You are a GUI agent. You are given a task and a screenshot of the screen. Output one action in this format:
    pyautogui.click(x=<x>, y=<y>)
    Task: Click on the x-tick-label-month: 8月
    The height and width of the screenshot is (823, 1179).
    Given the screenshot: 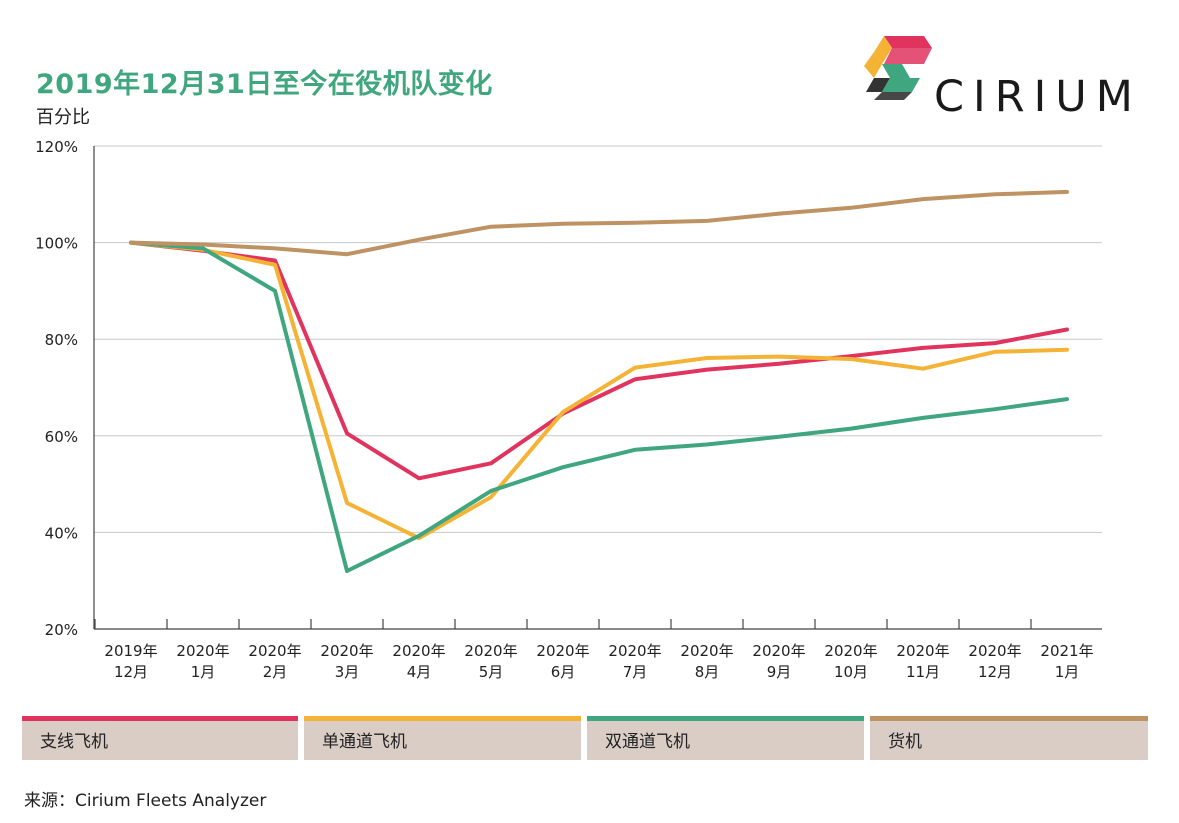 What is the action you would take?
    pyautogui.click(x=707, y=672)
    